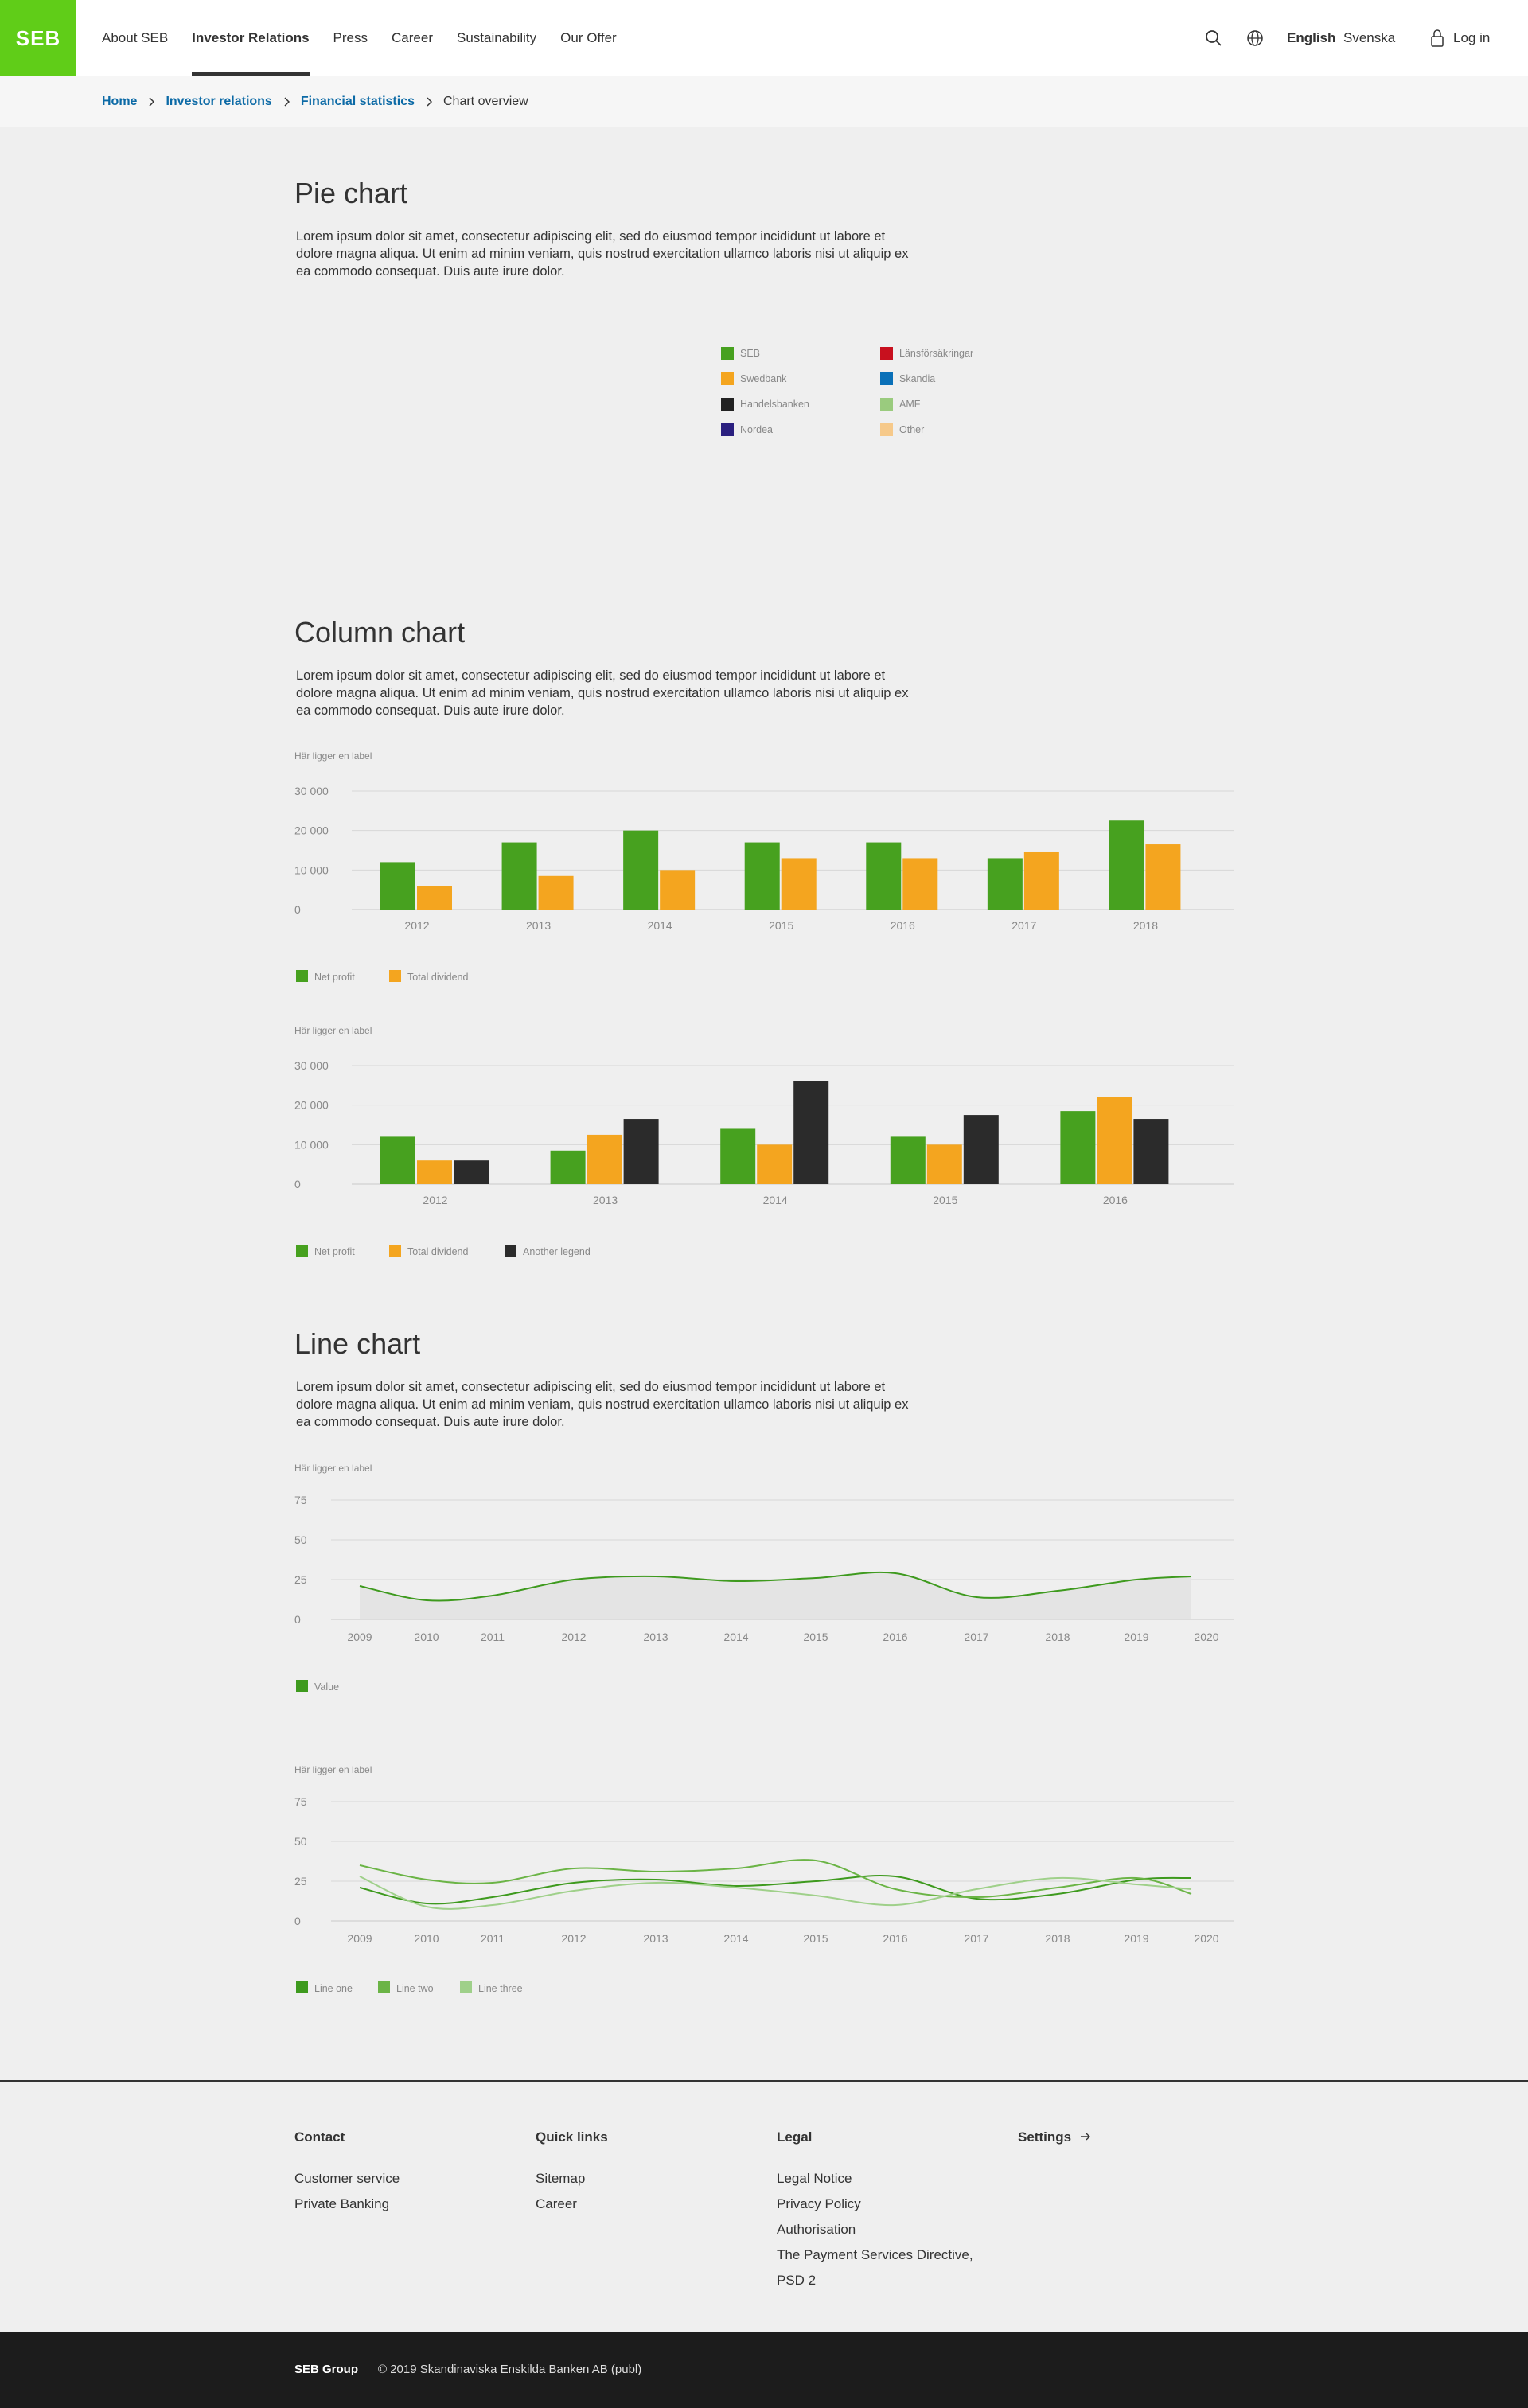  I want to click on pie-legend-item: Handelsbanken, so click(765, 405).